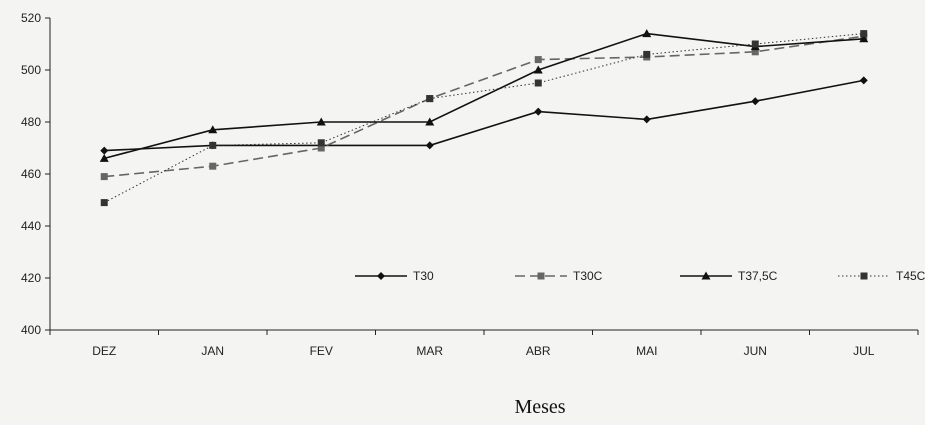 The width and height of the screenshot is (925, 425). What do you see at coordinates (31, 18) in the screenshot?
I see `y-tick-label: 520` at bounding box center [31, 18].